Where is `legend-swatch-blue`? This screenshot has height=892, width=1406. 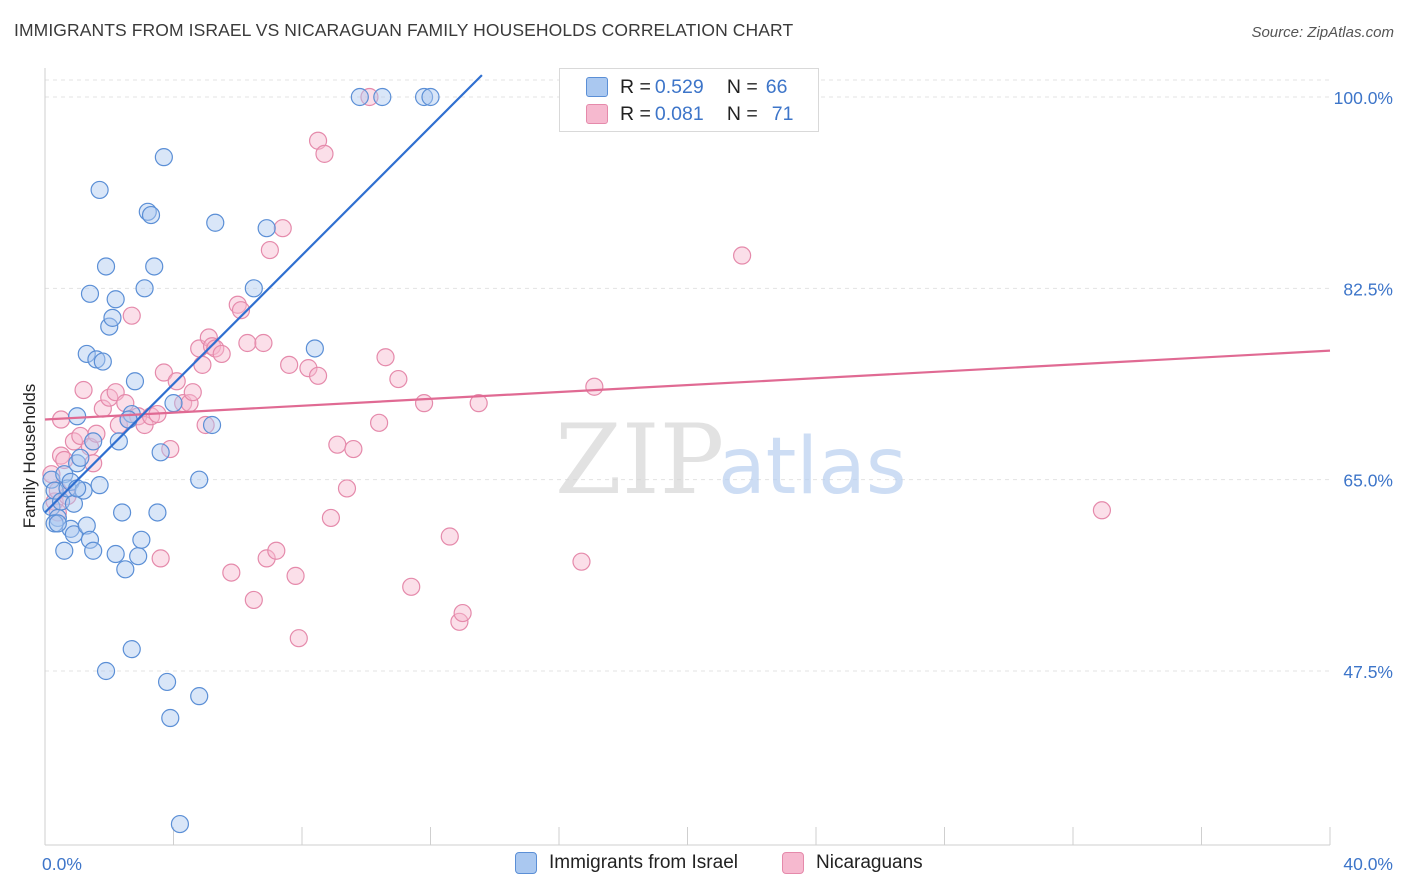 legend-swatch-blue is located at coordinates (597, 87).